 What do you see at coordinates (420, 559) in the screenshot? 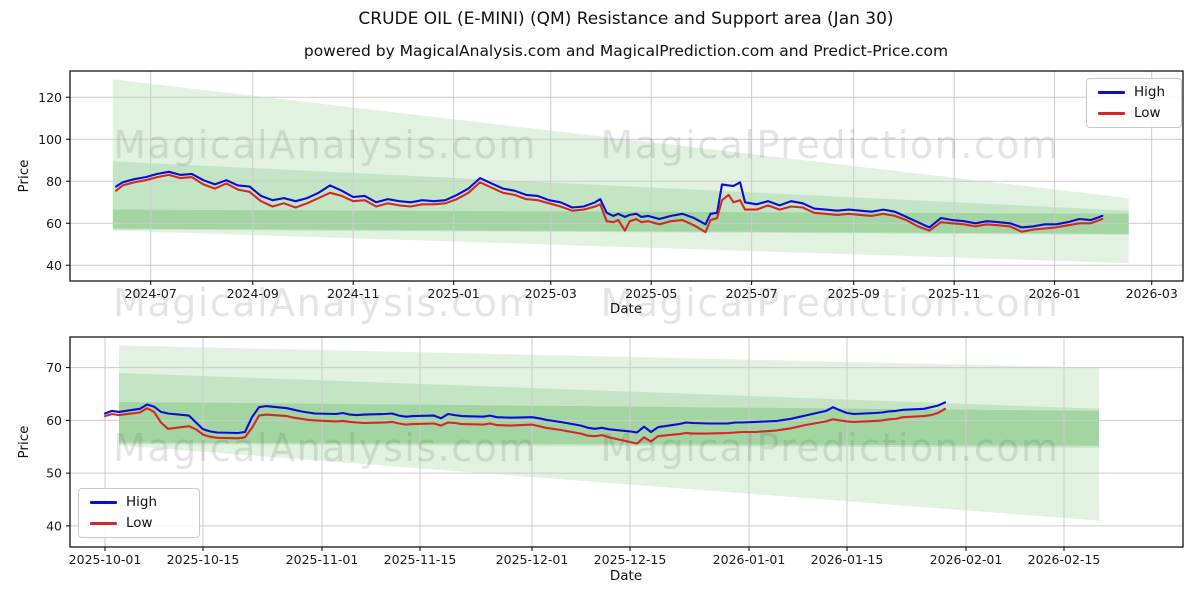
I see `x-tick-label: 2025-11-15` at bounding box center [420, 559].